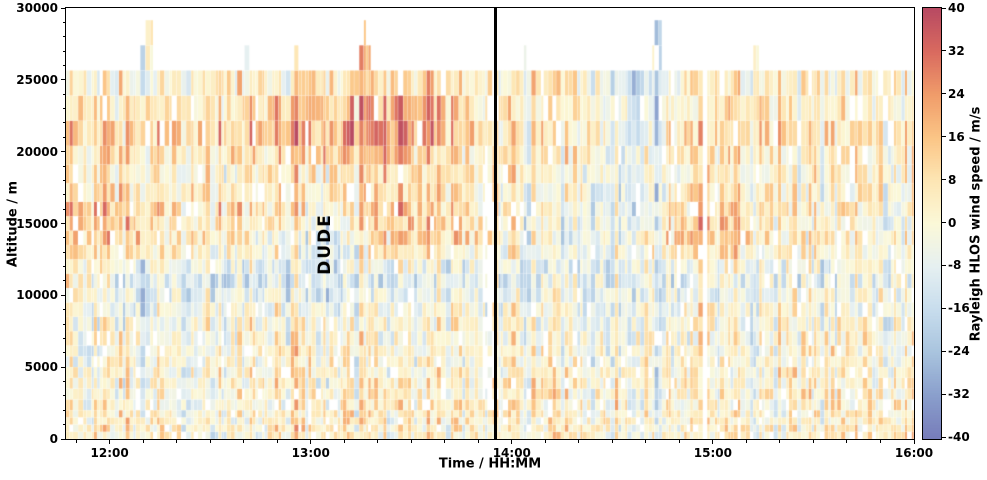 This screenshot has width=987, height=480. I want to click on y-tick-label: 25000, so click(37, 79).